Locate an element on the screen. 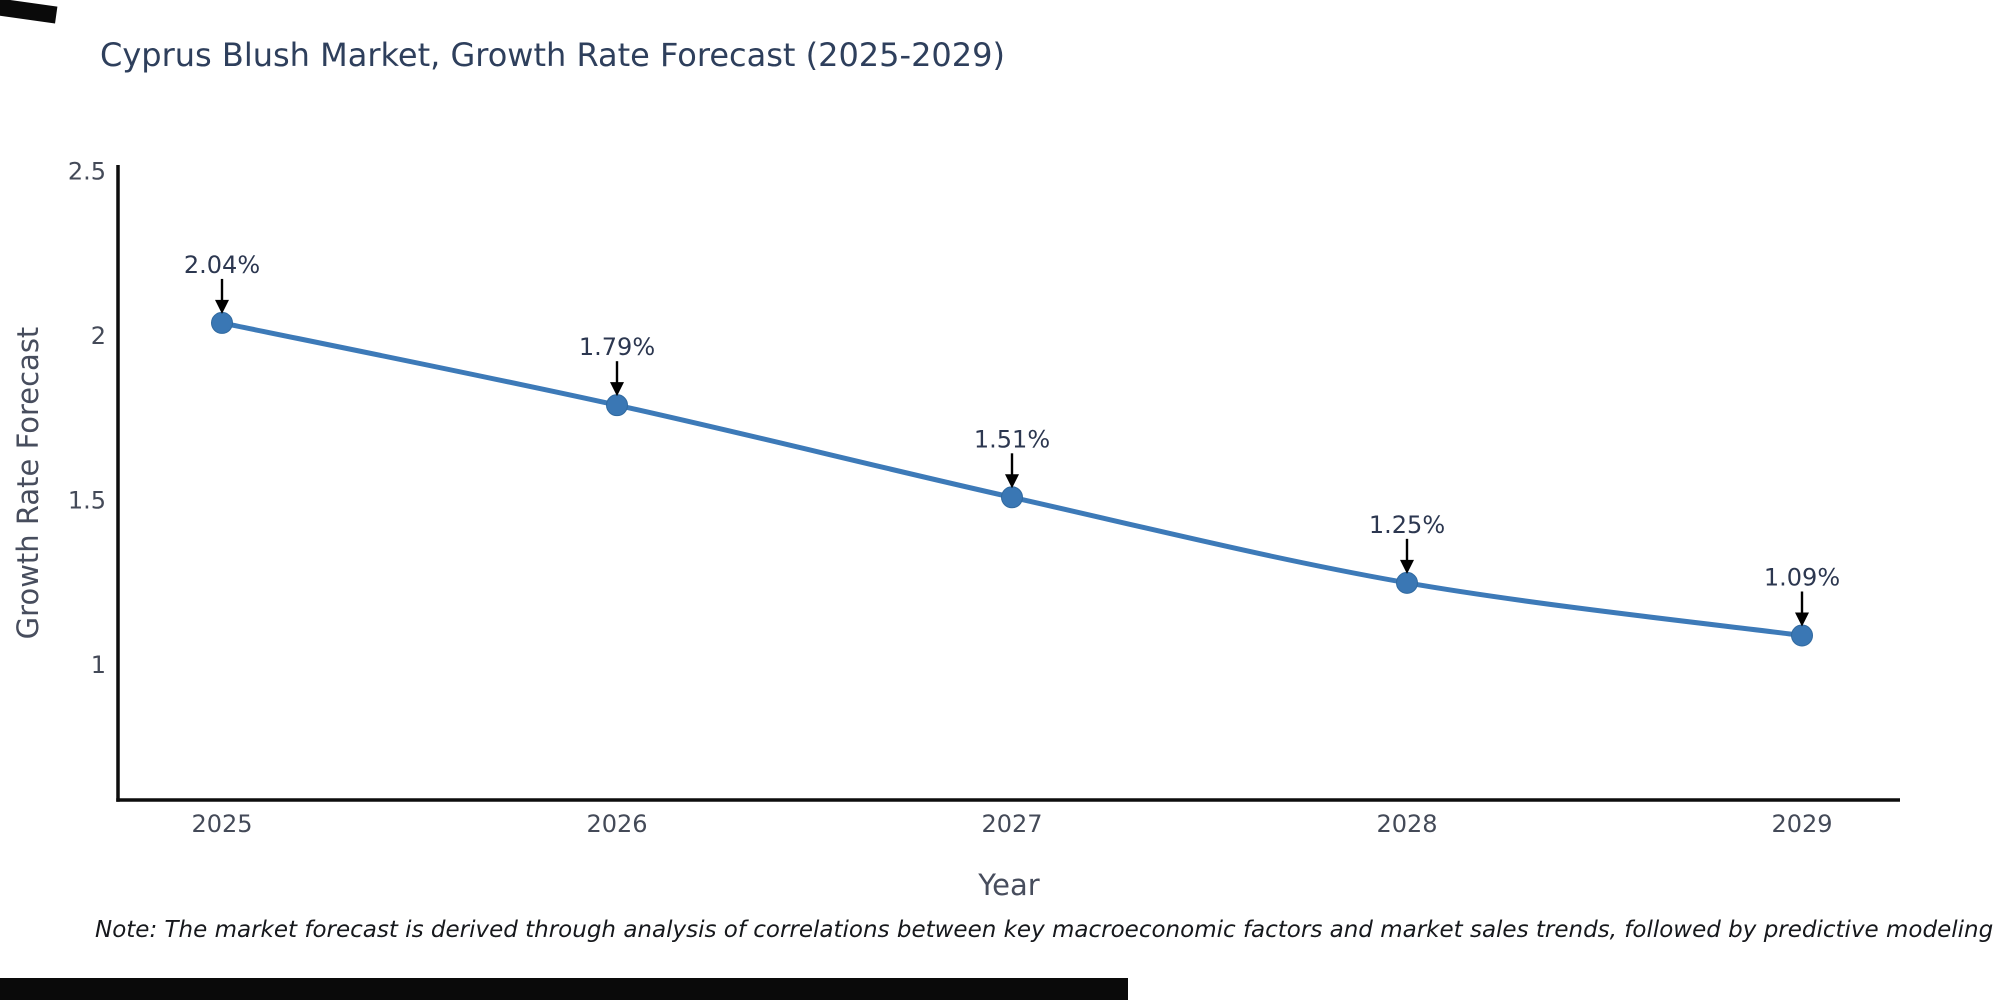 The height and width of the screenshot is (1000, 2000). x-tick-label: 2029 is located at coordinates (1801, 824).